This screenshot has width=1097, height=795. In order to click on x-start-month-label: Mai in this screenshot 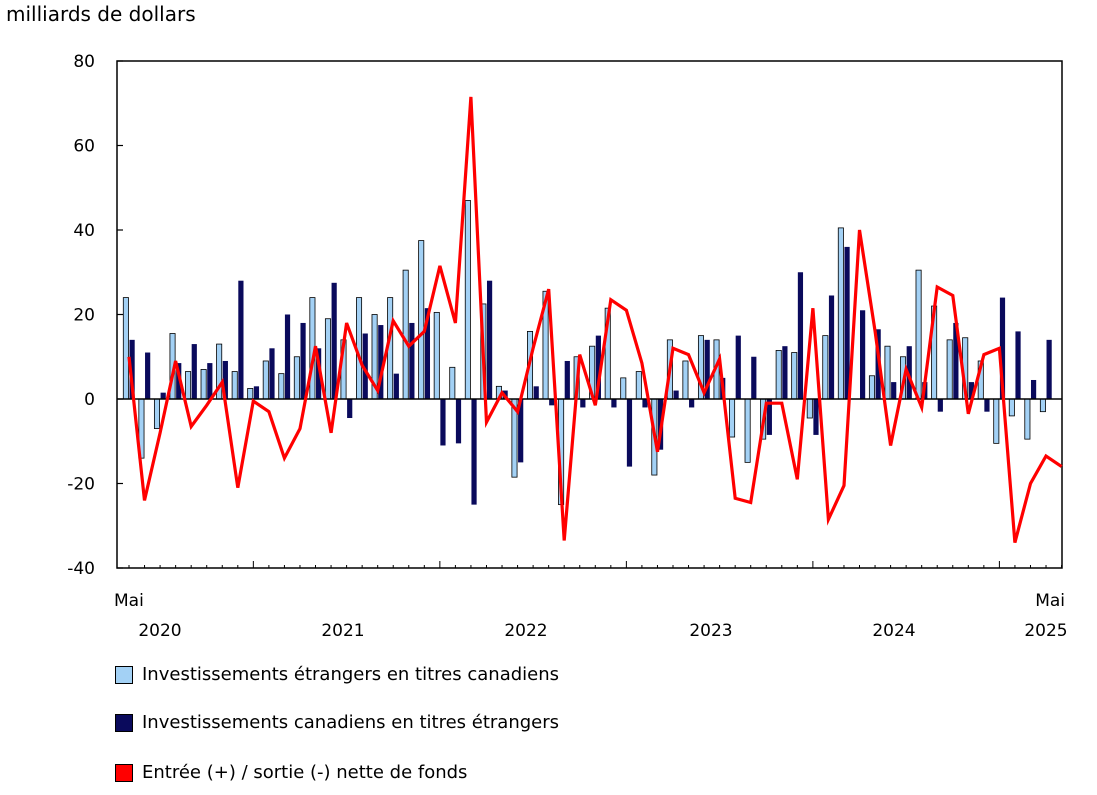, I will do `click(129, 601)`.